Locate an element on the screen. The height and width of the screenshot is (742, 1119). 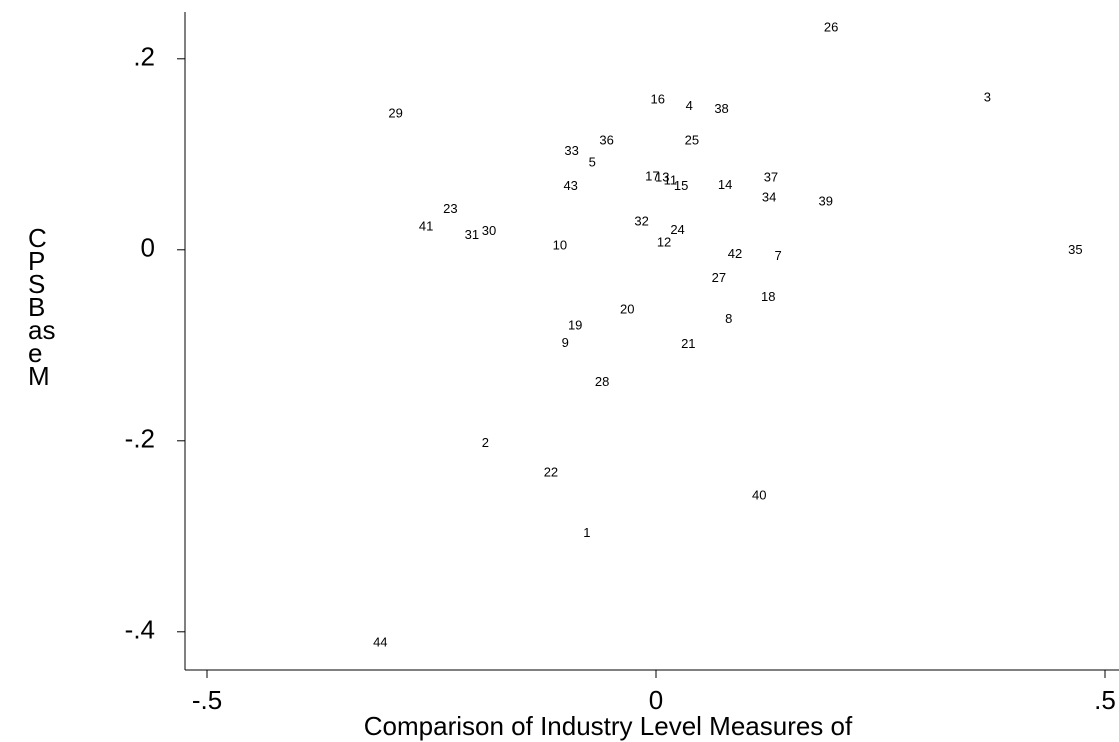
point-label: 33 is located at coordinates (571, 150).